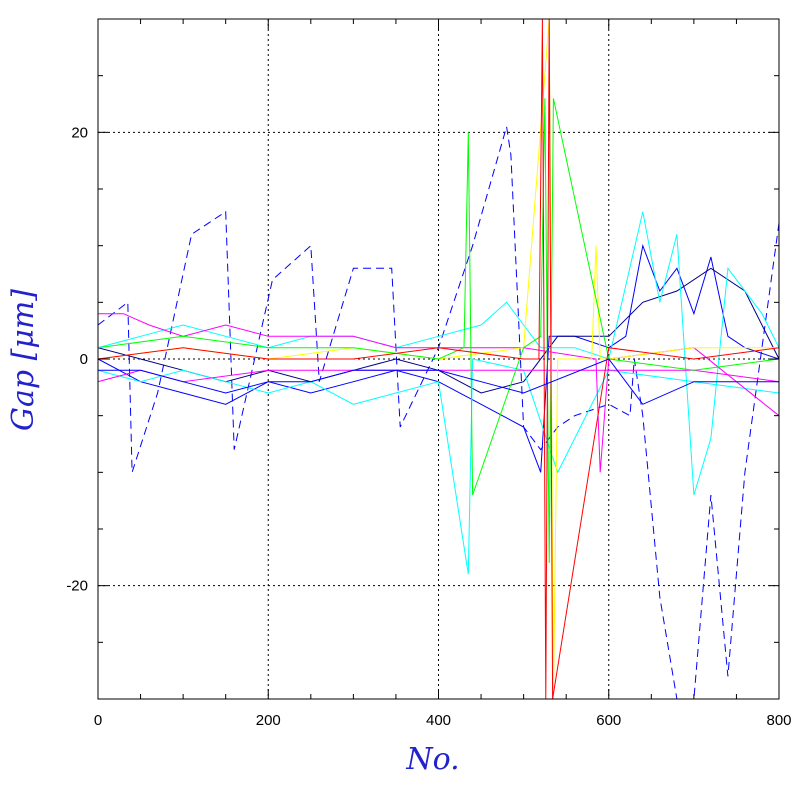 This screenshot has width=797, height=797. Describe the element at coordinates (432, 759) in the screenshot. I see `x-axis-label: No.` at that location.